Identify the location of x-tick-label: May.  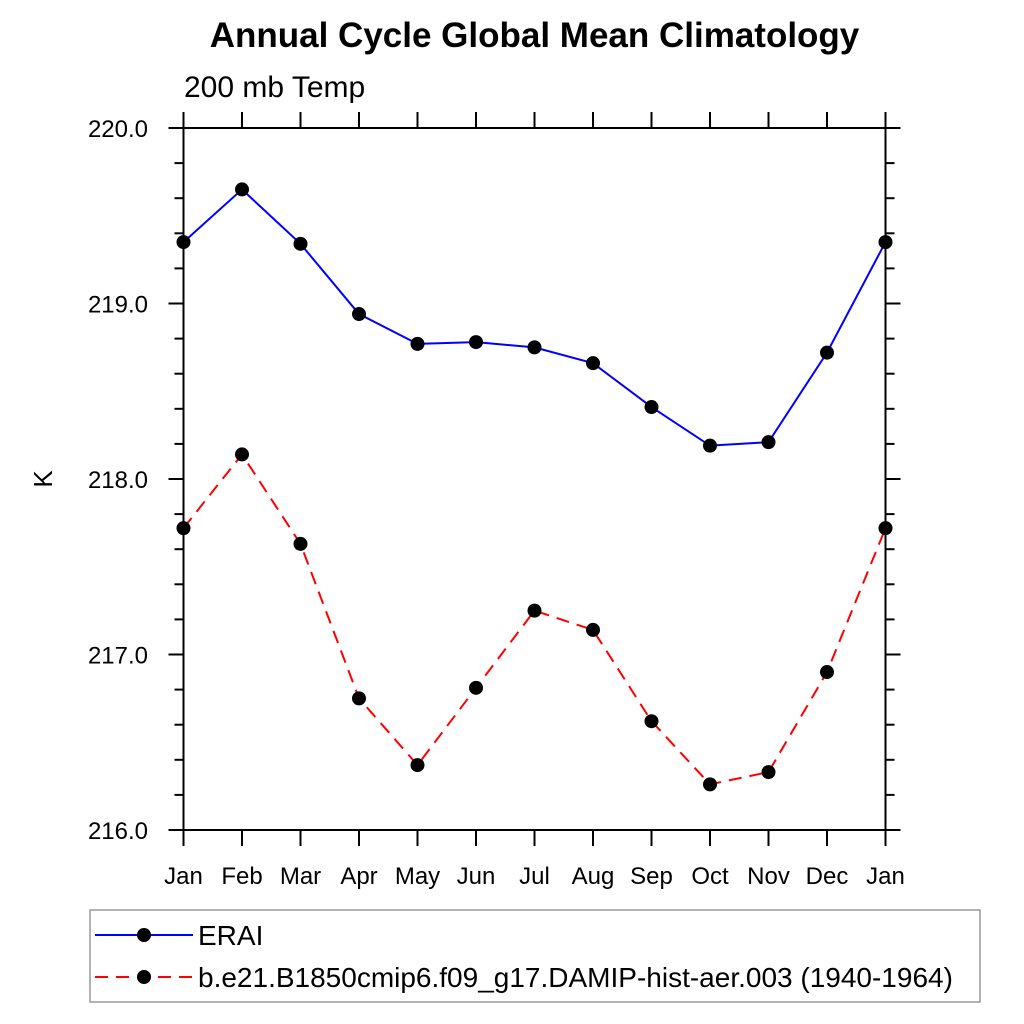
(417, 876).